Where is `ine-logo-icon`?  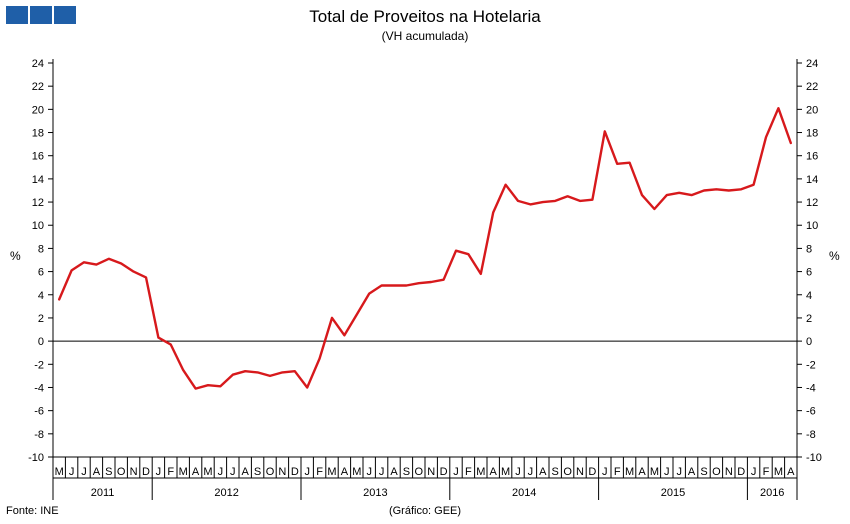 ine-logo-icon is located at coordinates (41, 15).